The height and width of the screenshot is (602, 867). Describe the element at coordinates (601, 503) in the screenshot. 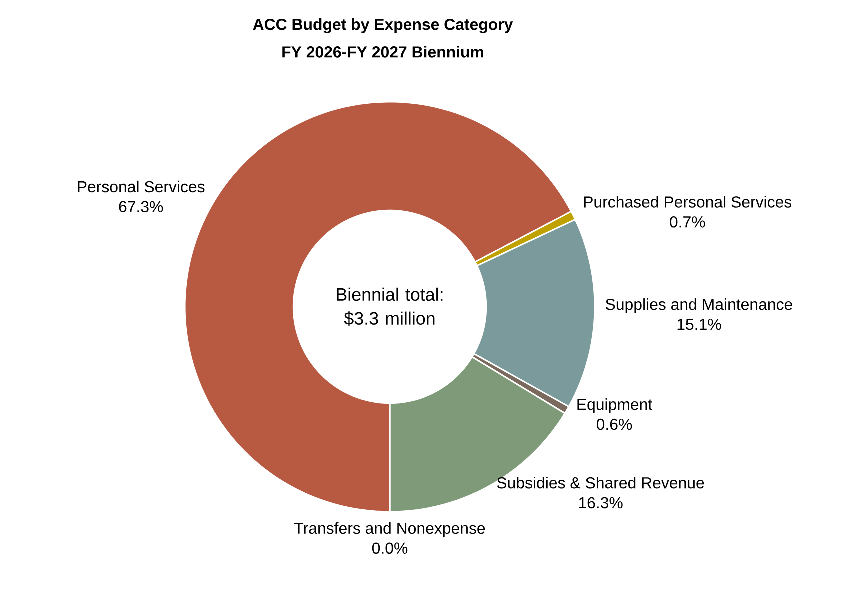

I see `data-label: 16.3%` at that location.